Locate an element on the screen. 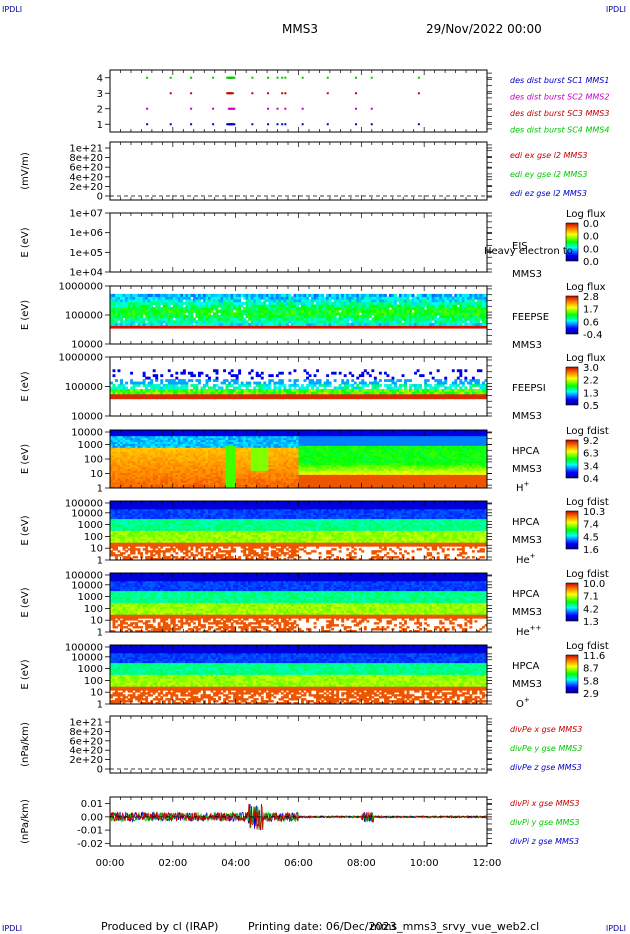 This screenshot has width=630, height=934. hpca_h-ylabel: E (eV) is located at coordinates (25, 459).